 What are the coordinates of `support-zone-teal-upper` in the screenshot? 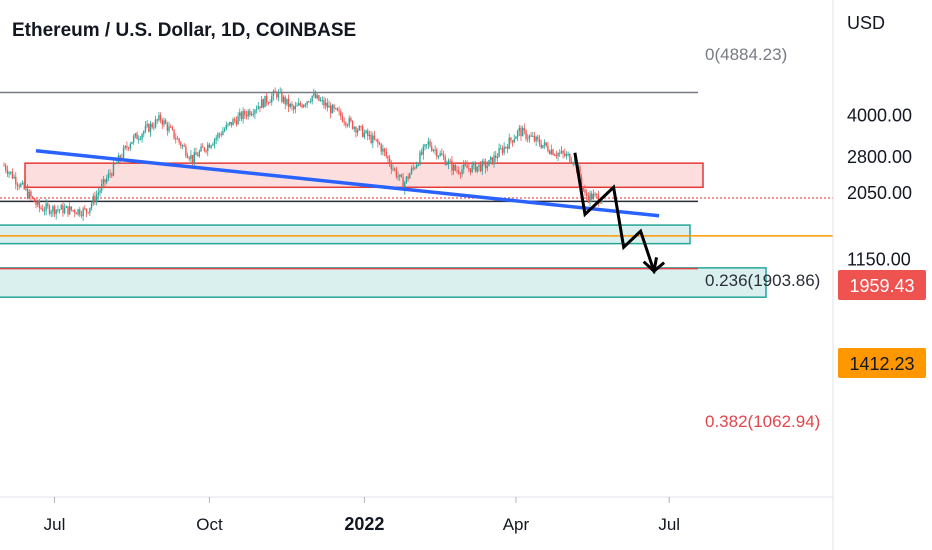 It's located at (345, 234).